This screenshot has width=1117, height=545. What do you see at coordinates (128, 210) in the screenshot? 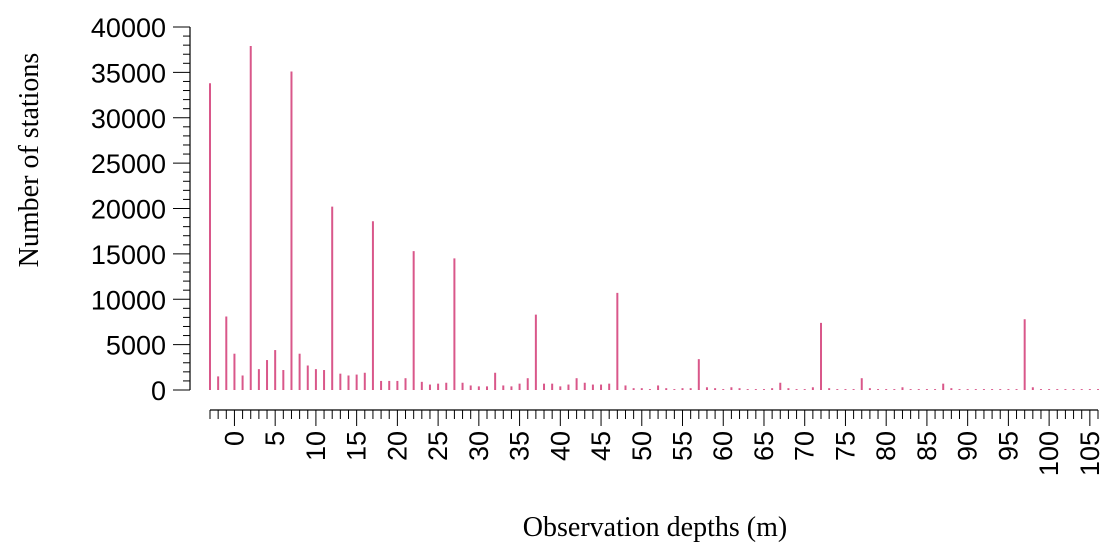
I see `y-tick-label: 20000` at bounding box center [128, 210].